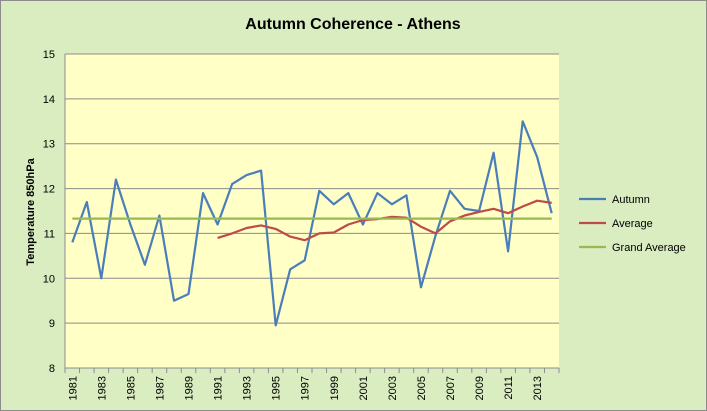 This screenshot has width=707, height=411. What do you see at coordinates (277, 388) in the screenshot?
I see `x-tick-label: 1995` at bounding box center [277, 388].